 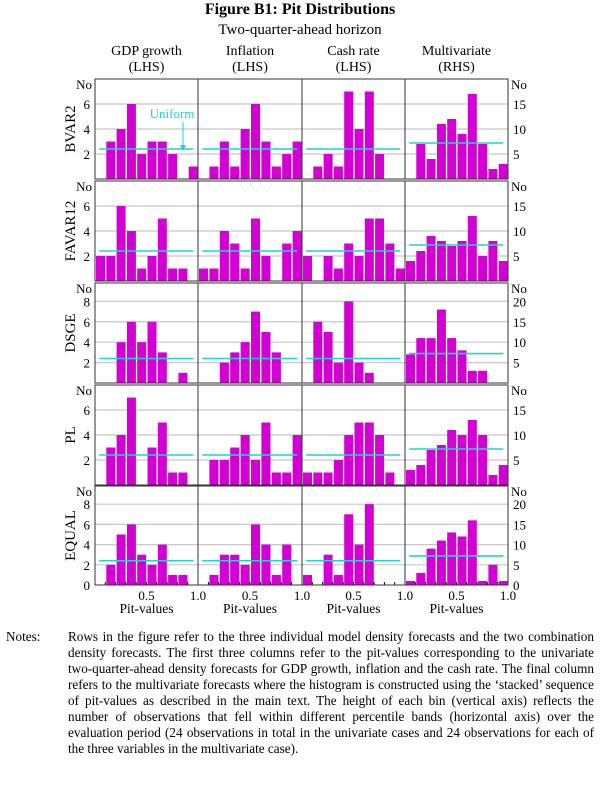 What do you see at coordinates (172, 113) in the screenshot?
I see `uniform-annotation: Uniform` at bounding box center [172, 113].